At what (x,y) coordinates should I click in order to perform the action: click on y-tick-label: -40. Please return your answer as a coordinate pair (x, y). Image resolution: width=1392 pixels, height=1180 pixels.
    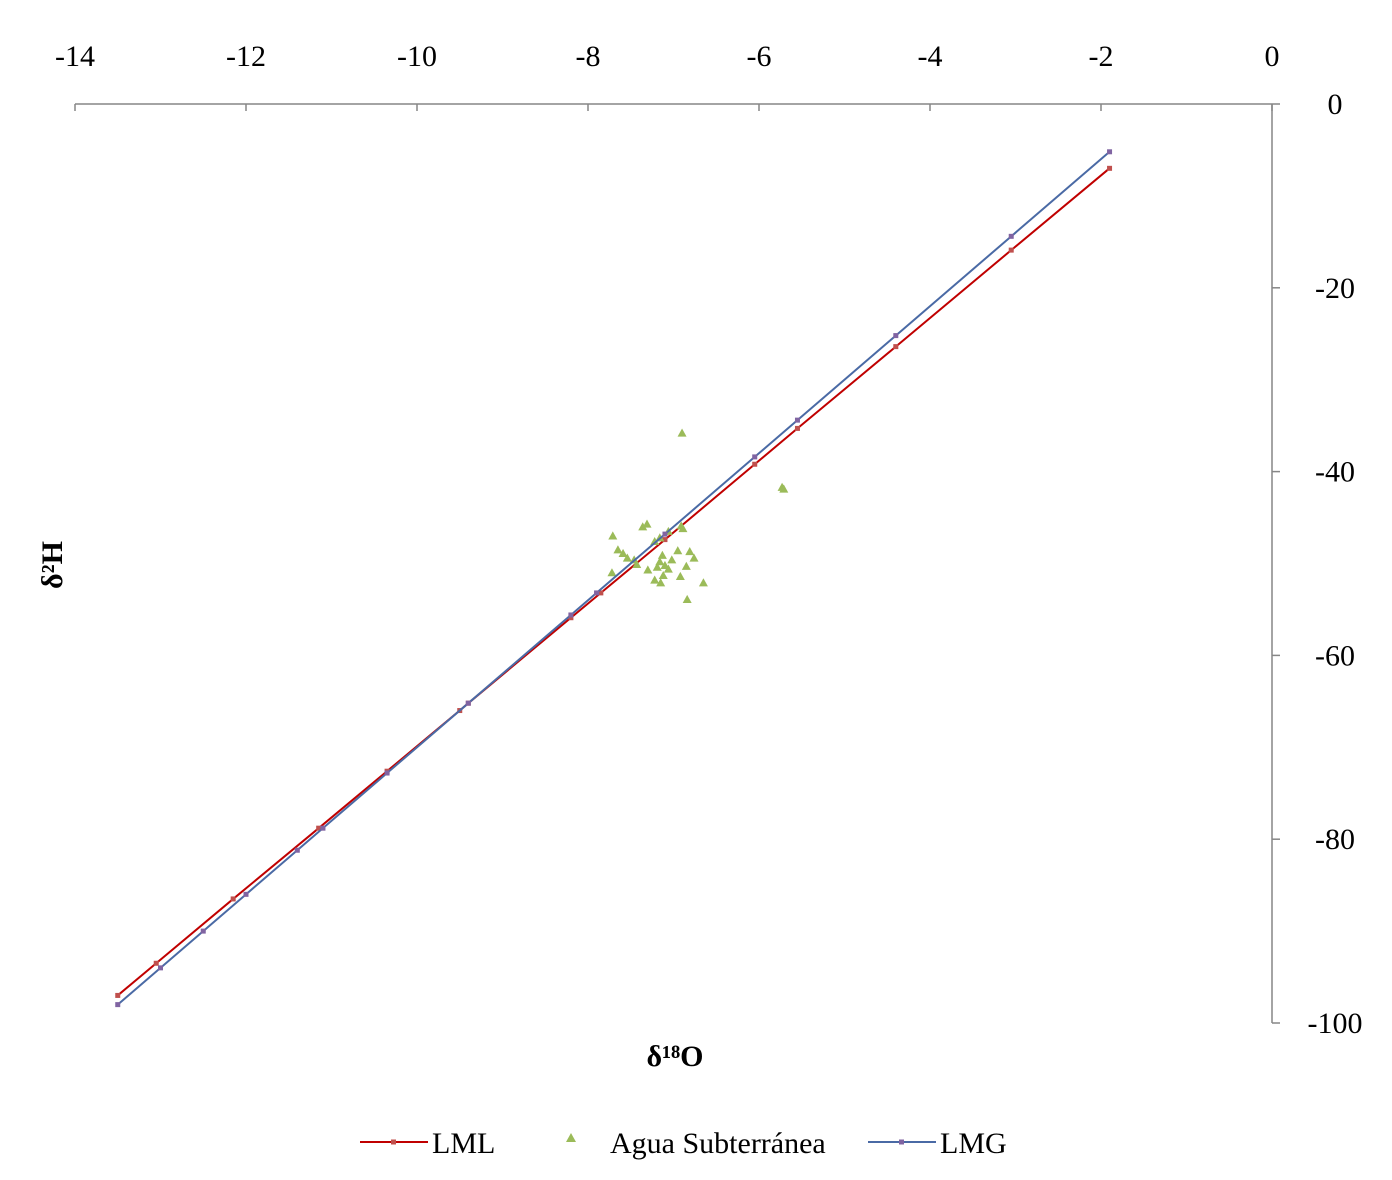
    Looking at the image, I should click on (1335, 472).